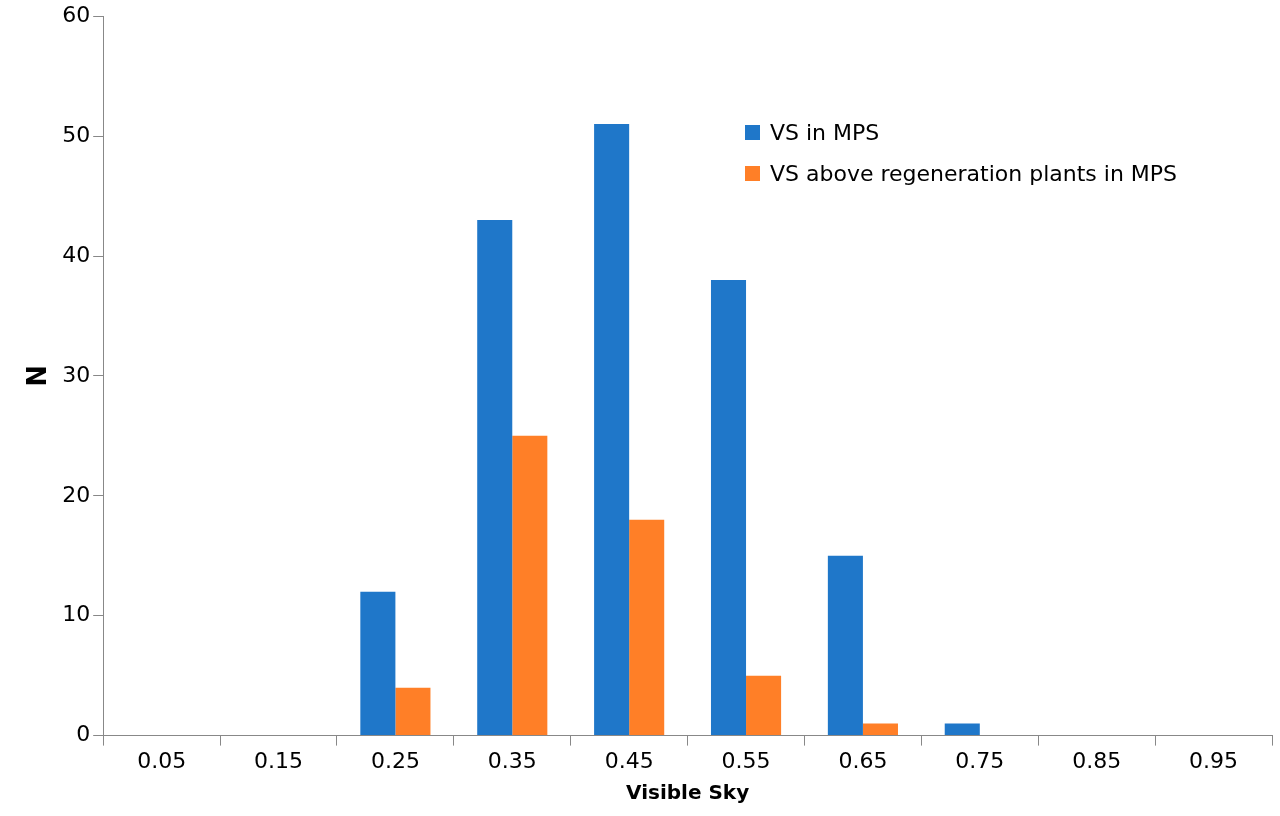 The width and height of the screenshot is (1280, 816). What do you see at coordinates (974, 173) in the screenshot?
I see `legend-label: VS above regeneration plants in MPS` at bounding box center [974, 173].